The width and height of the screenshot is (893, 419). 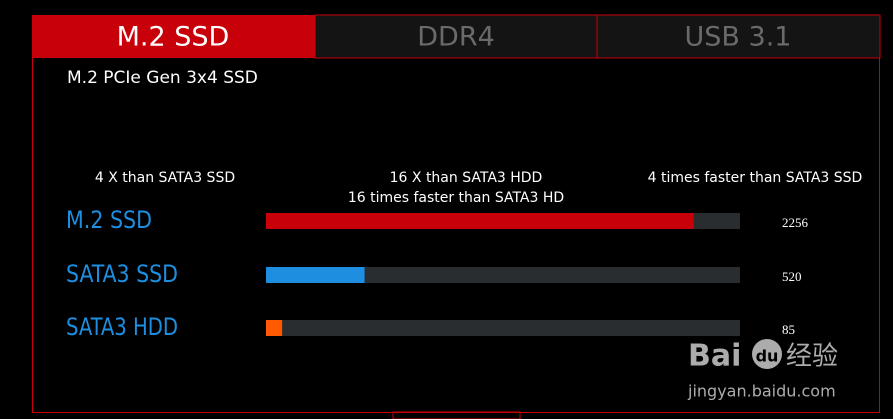 What do you see at coordinates (792, 276) in the screenshot?
I see `value-label: 520` at bounding box center [792, 276].